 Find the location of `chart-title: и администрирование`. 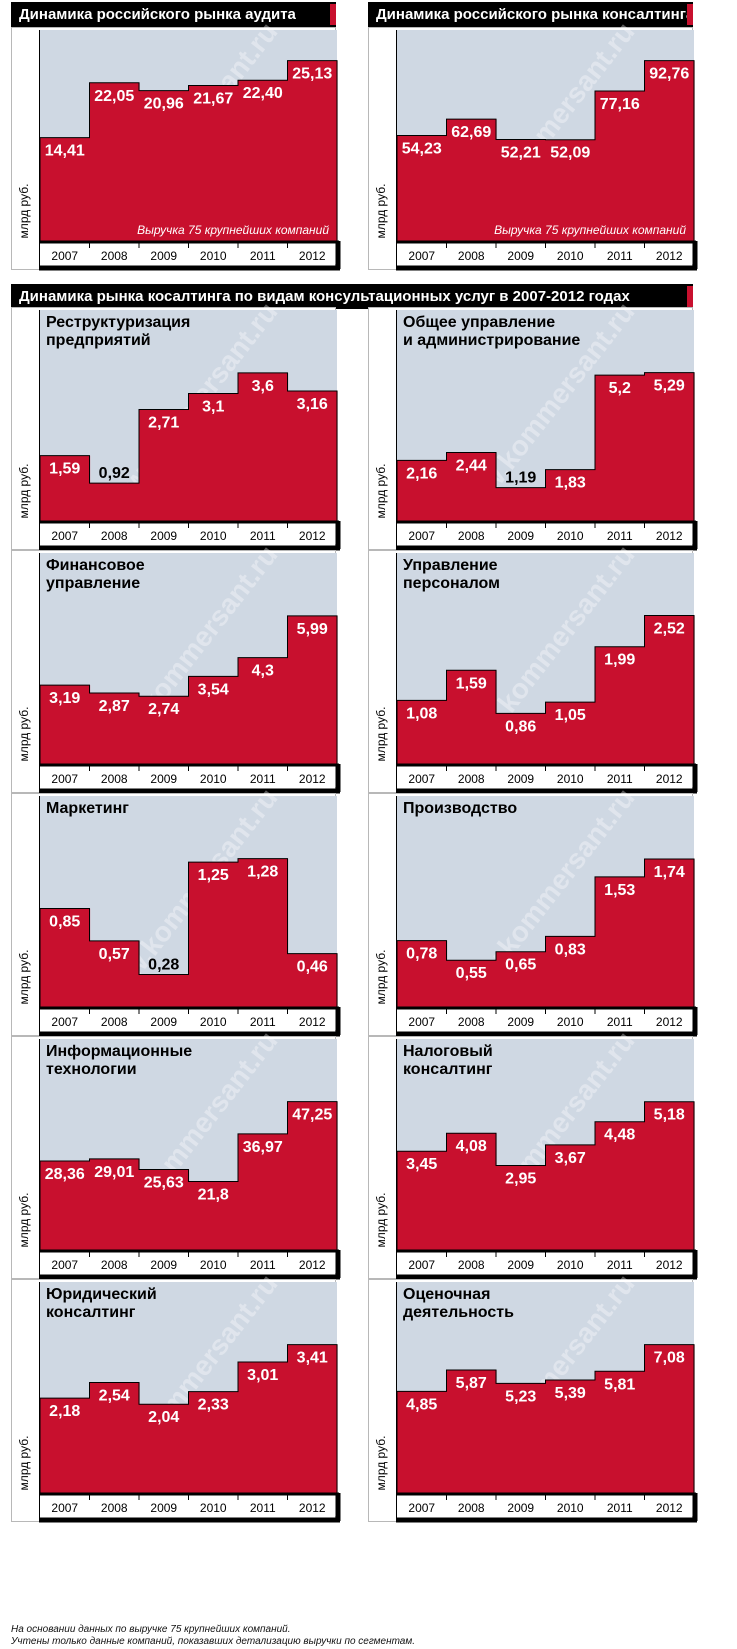

chart-title: и администрирование is located at coordinates (491, 340).